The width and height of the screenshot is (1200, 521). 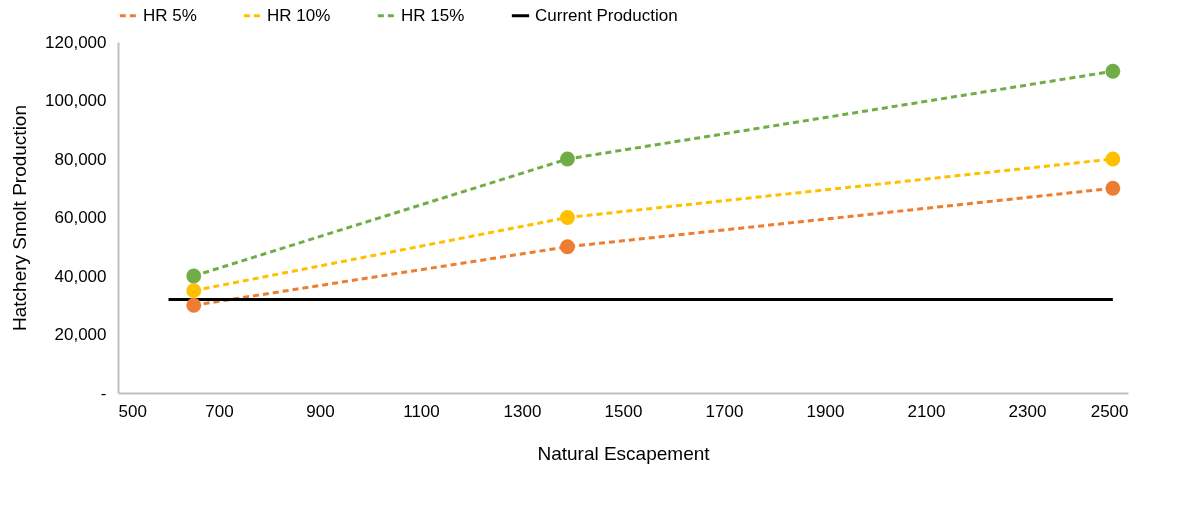 What do you see at coordinates (825, 411) in the screenshot?
I see `x-tick-label: 1900` at bounding box center [825, 411].